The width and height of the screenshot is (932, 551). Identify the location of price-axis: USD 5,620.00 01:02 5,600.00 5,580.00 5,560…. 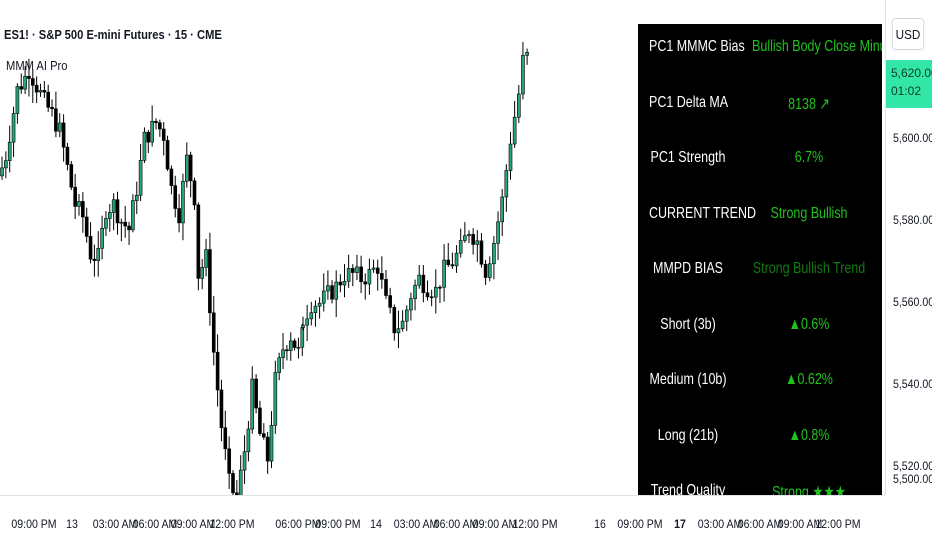
(908, 247).